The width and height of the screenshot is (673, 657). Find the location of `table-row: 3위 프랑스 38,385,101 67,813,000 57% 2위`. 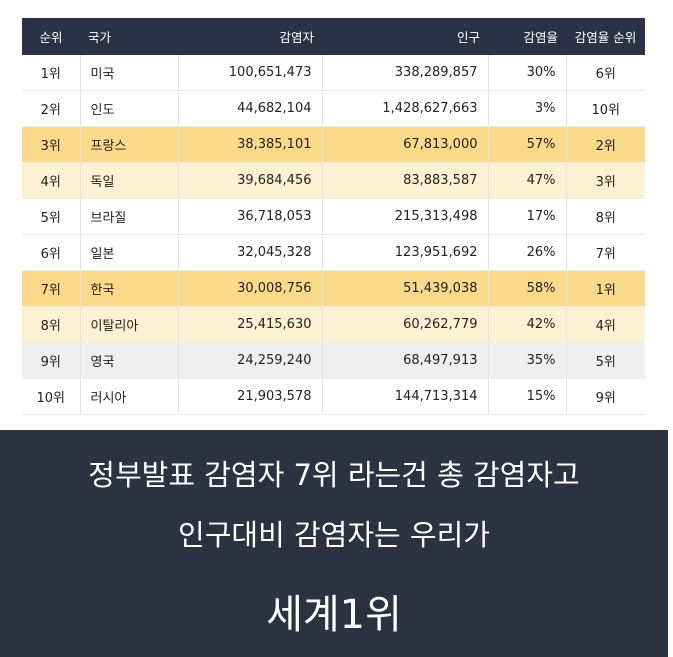

table-row: 3위 프랑스 38,385,101 67,813,000 57% 2위 is located at coordinates (333, 144).